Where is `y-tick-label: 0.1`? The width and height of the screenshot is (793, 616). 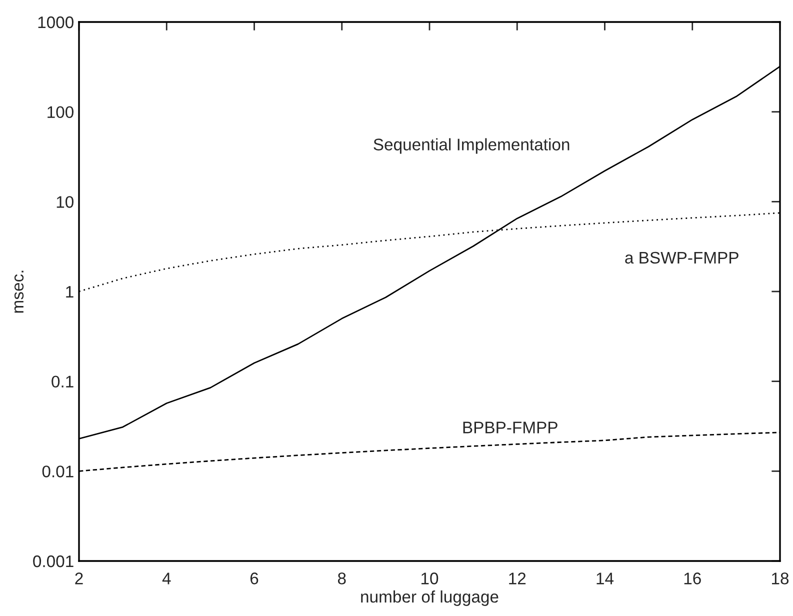 y-tick-label: 0.1 is located at coordinates (63, 382).